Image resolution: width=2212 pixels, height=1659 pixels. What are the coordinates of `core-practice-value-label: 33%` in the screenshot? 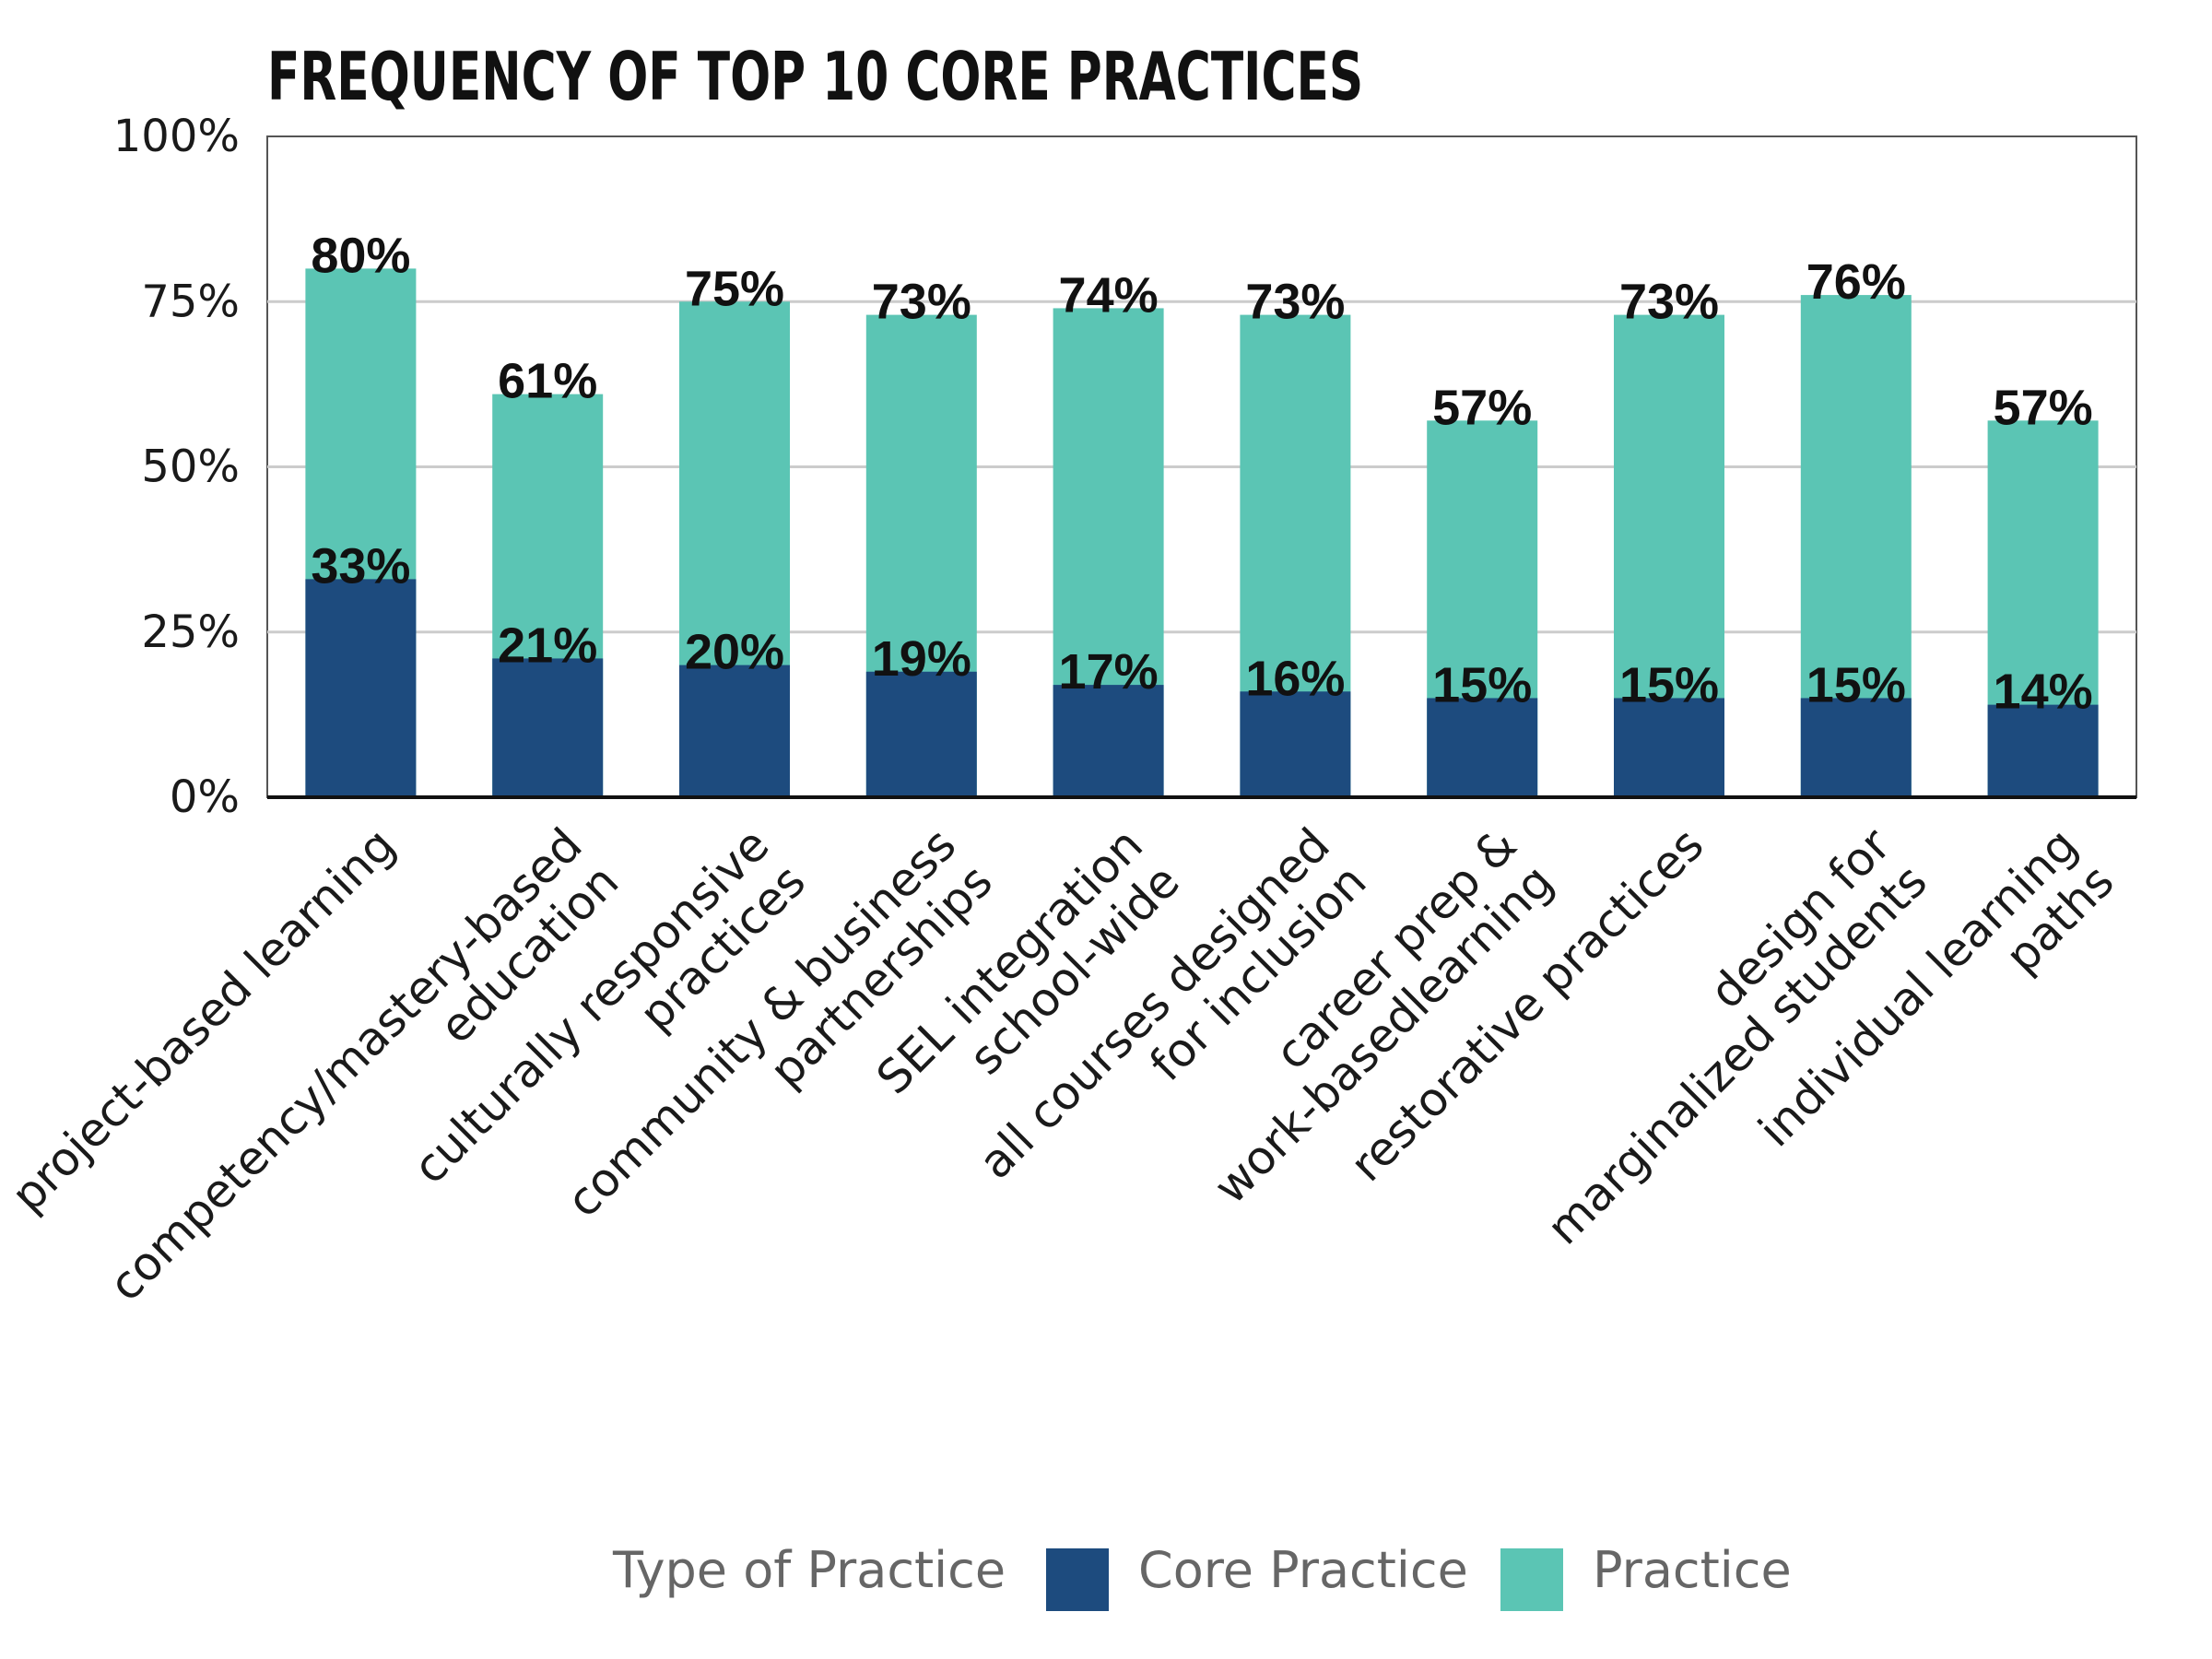 It's located at (360, 566).